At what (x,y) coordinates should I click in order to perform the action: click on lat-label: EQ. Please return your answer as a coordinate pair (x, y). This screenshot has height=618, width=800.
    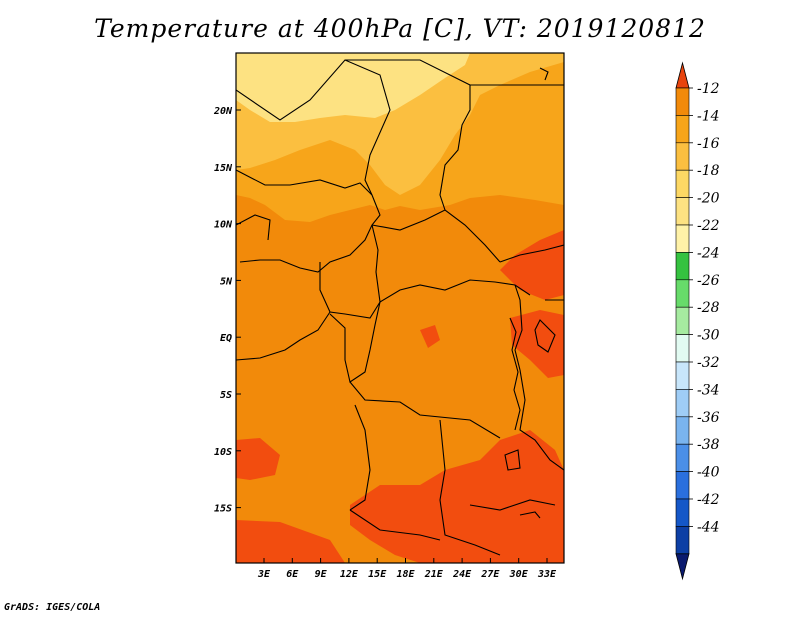
    Looking at the image, I should click on (226, 338).